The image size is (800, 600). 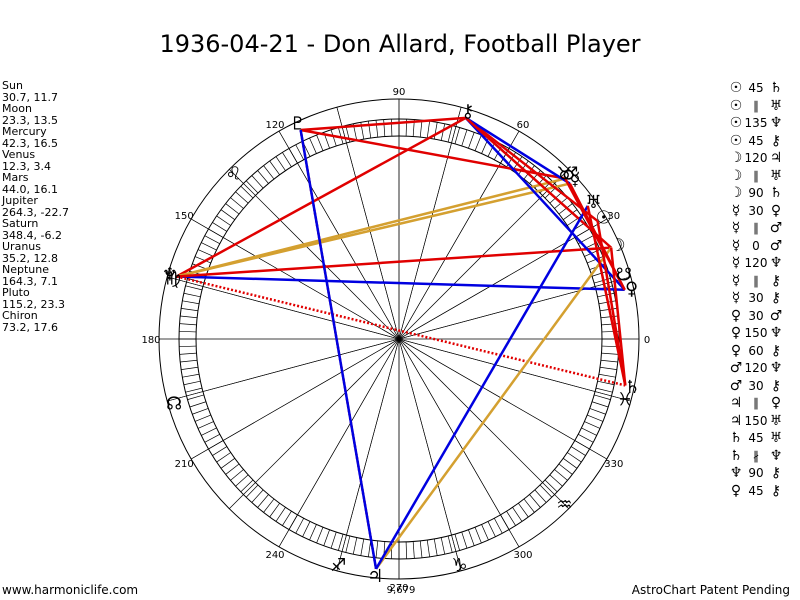 I want to click on aspect-row: ♃ 150 ♅, so click(x=763, y=422).